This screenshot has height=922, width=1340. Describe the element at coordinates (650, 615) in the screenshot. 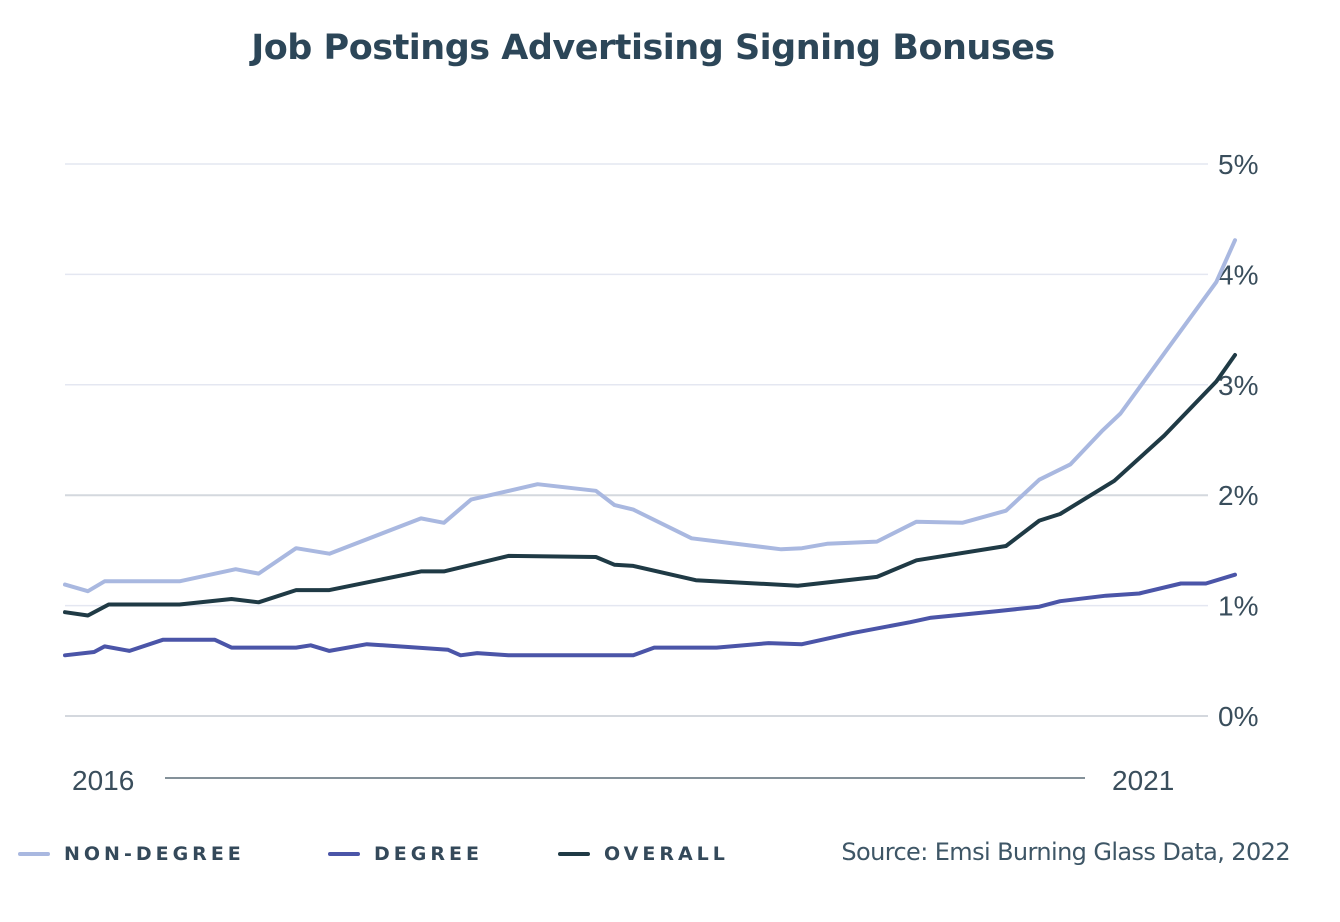

I see `series-line-degree` at that location.